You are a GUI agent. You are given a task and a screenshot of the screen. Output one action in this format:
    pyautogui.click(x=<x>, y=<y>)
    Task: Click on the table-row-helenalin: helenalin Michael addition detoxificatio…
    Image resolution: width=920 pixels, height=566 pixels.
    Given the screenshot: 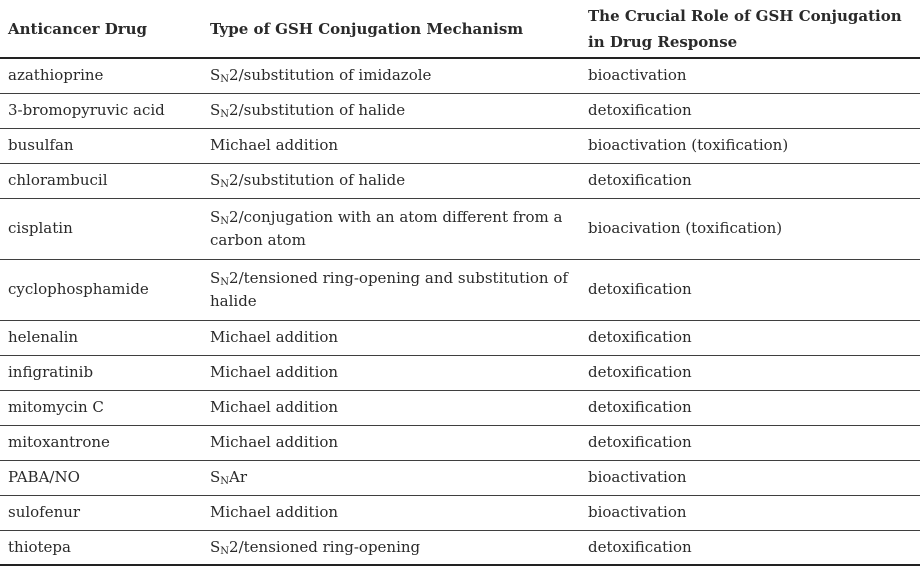 What is the action you would take?
    pyautogui.click(x=460, y=337)
    